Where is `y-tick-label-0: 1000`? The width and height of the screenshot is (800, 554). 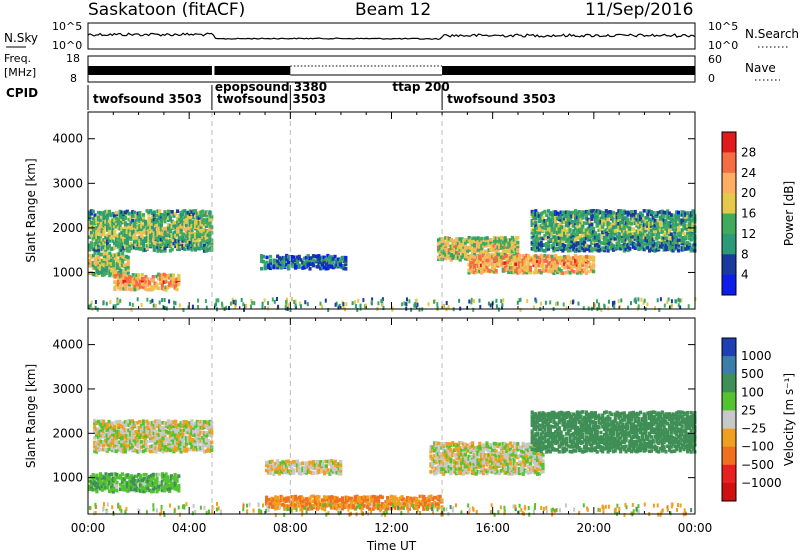
y-tick-label-0: 1000 is located at coordinates (67, 272).